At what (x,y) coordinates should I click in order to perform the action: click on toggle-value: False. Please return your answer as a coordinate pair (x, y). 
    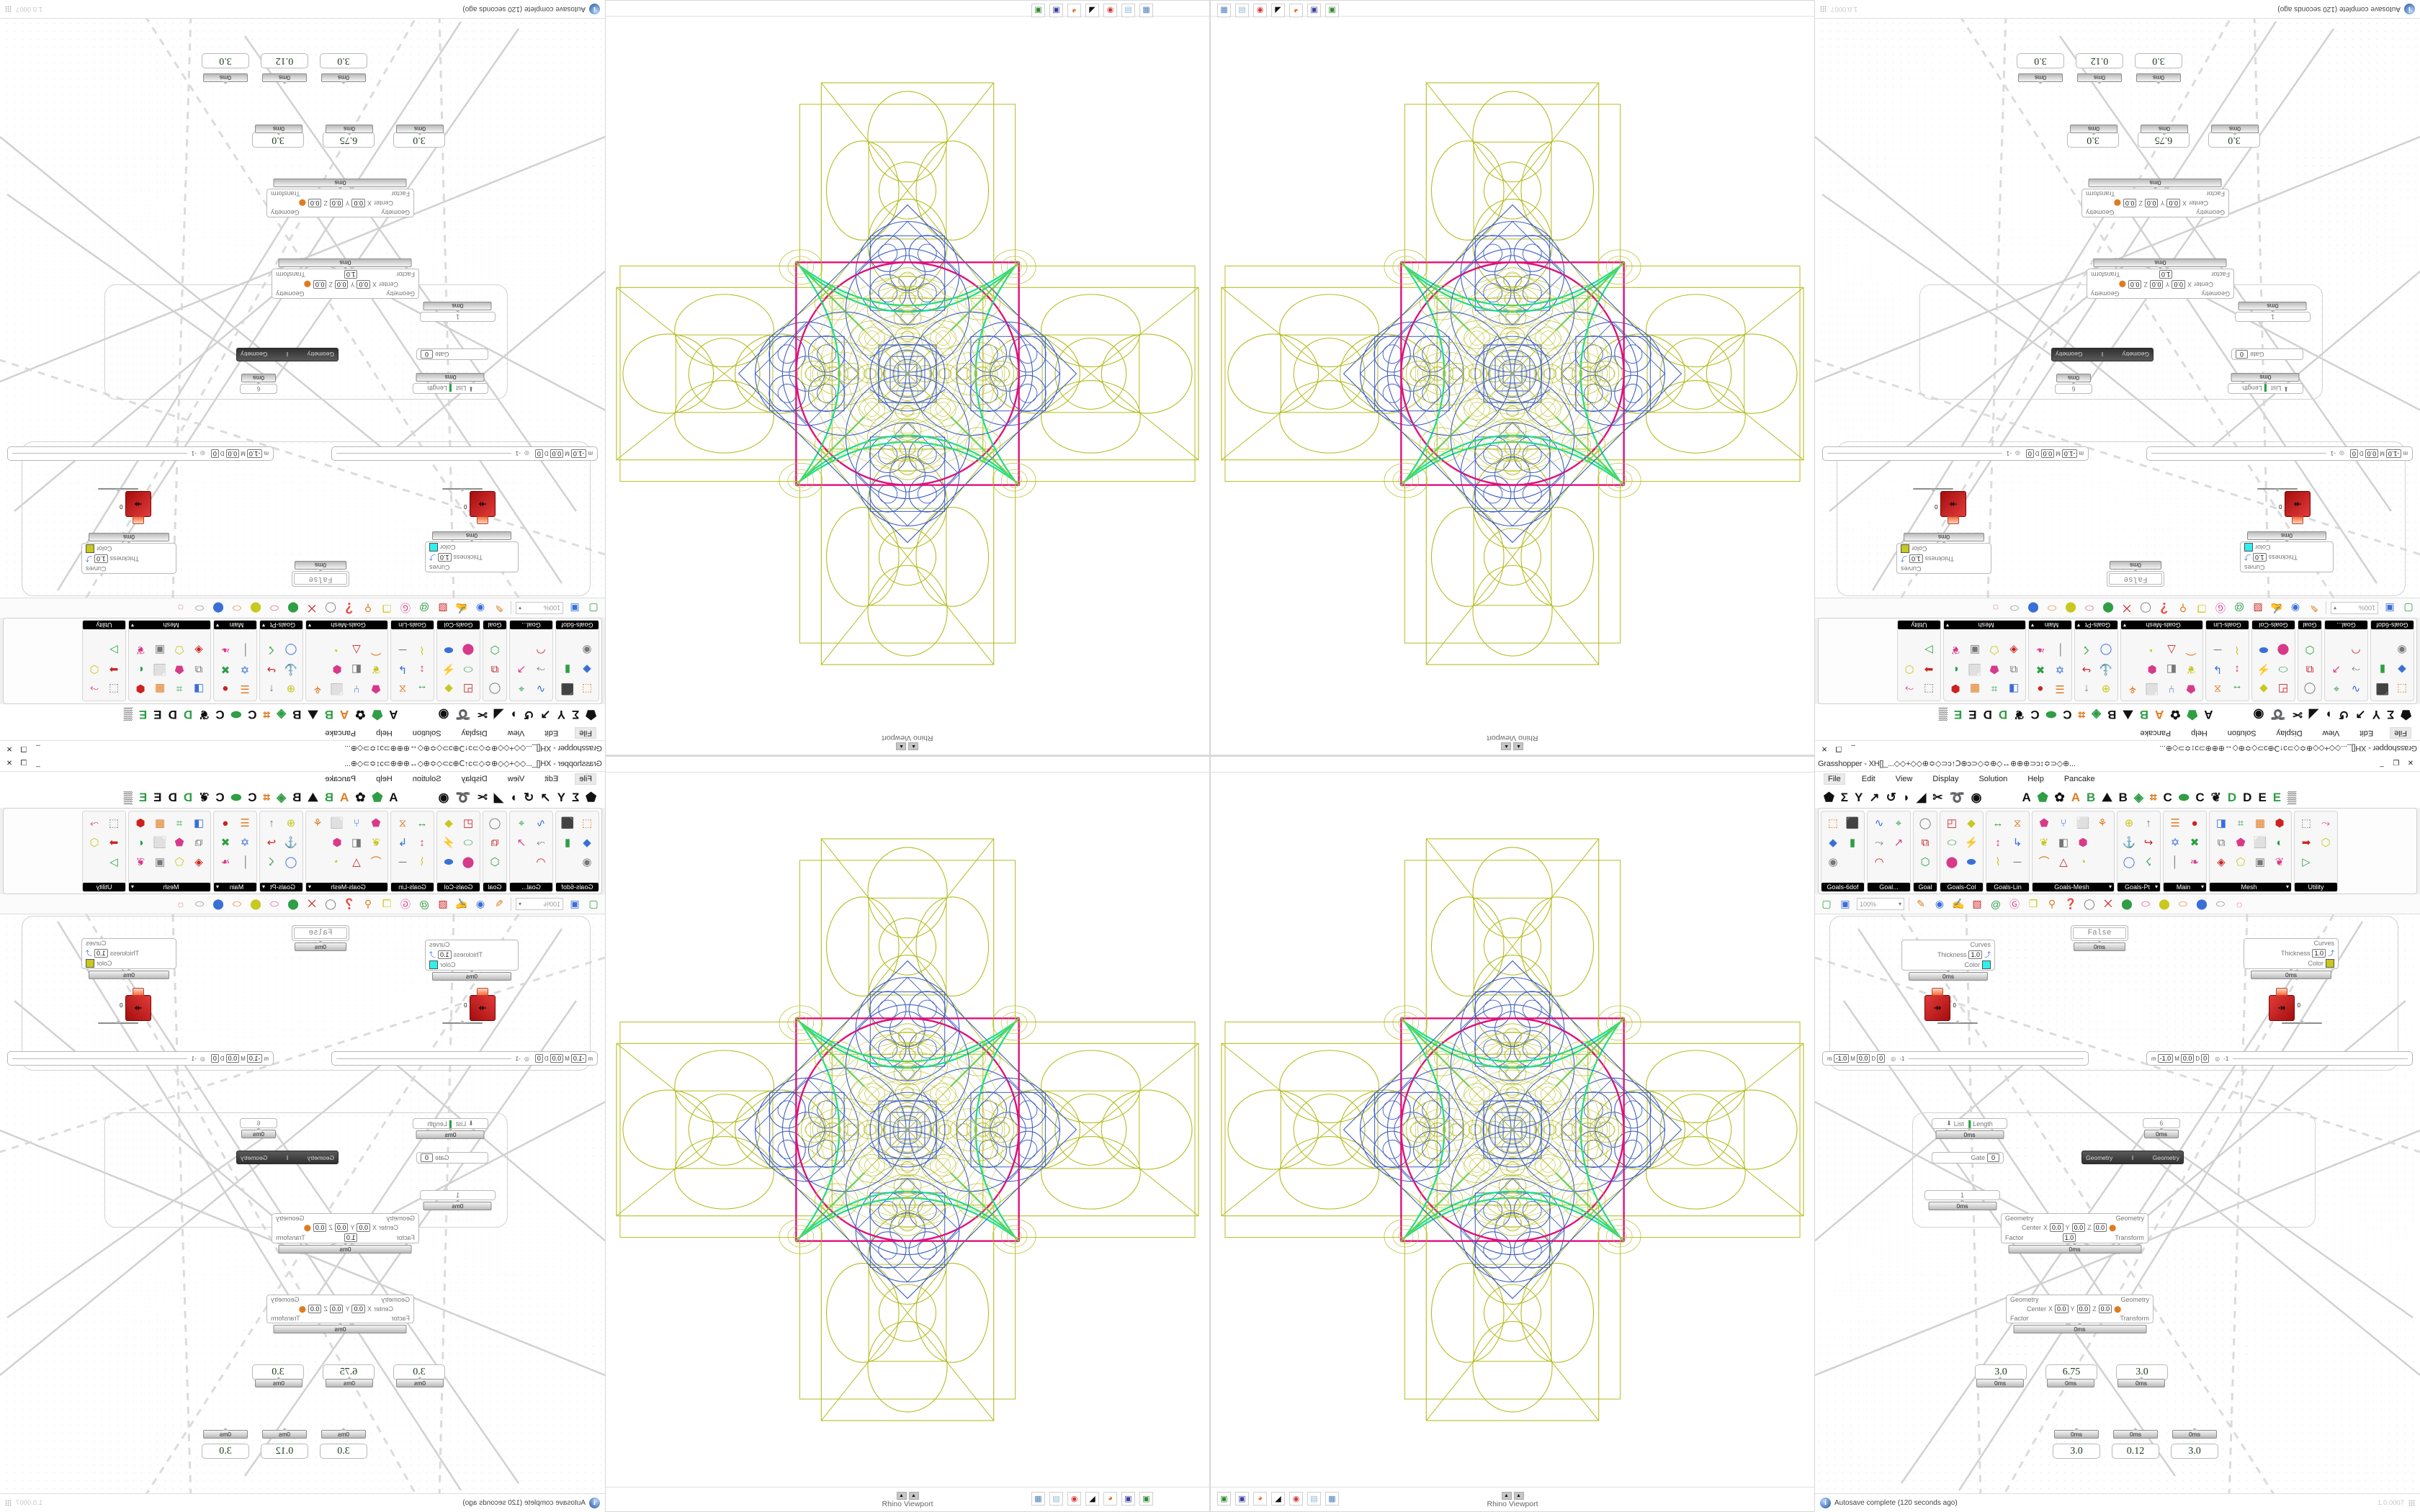
    Looking at the image, I should click on (320, 933).